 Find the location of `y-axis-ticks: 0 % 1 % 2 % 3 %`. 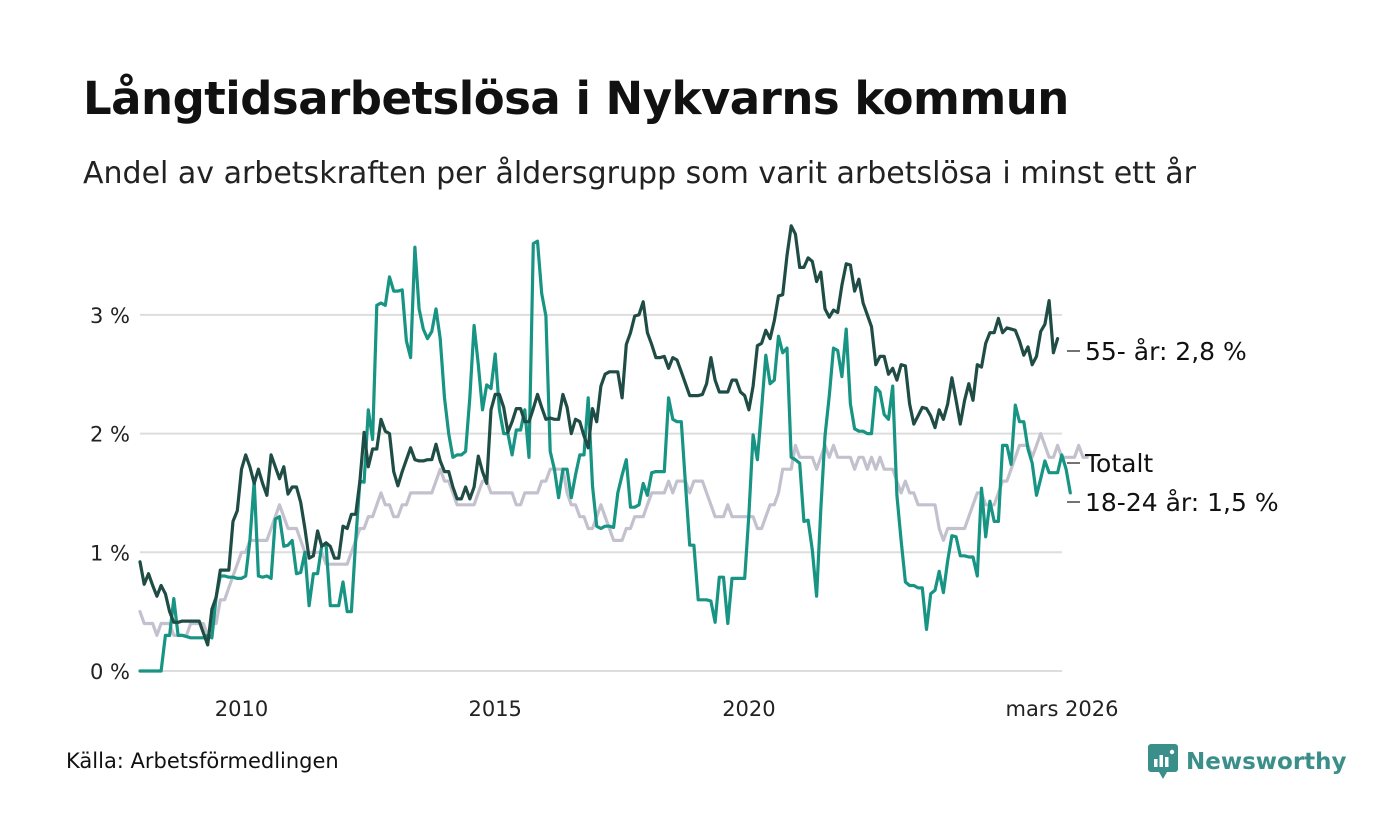

y-axis-ticks: 0 % 1 % 2 % 3 % is located at coordinates (110, 494).